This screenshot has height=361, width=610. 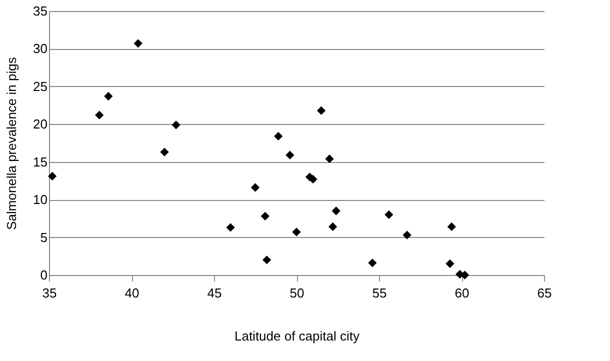 What do you see at coordinates (12, 143) in the screenshot?
I see `y-axis-title: Salmonella prevalence in pigs` at bounding box center [12, 143].